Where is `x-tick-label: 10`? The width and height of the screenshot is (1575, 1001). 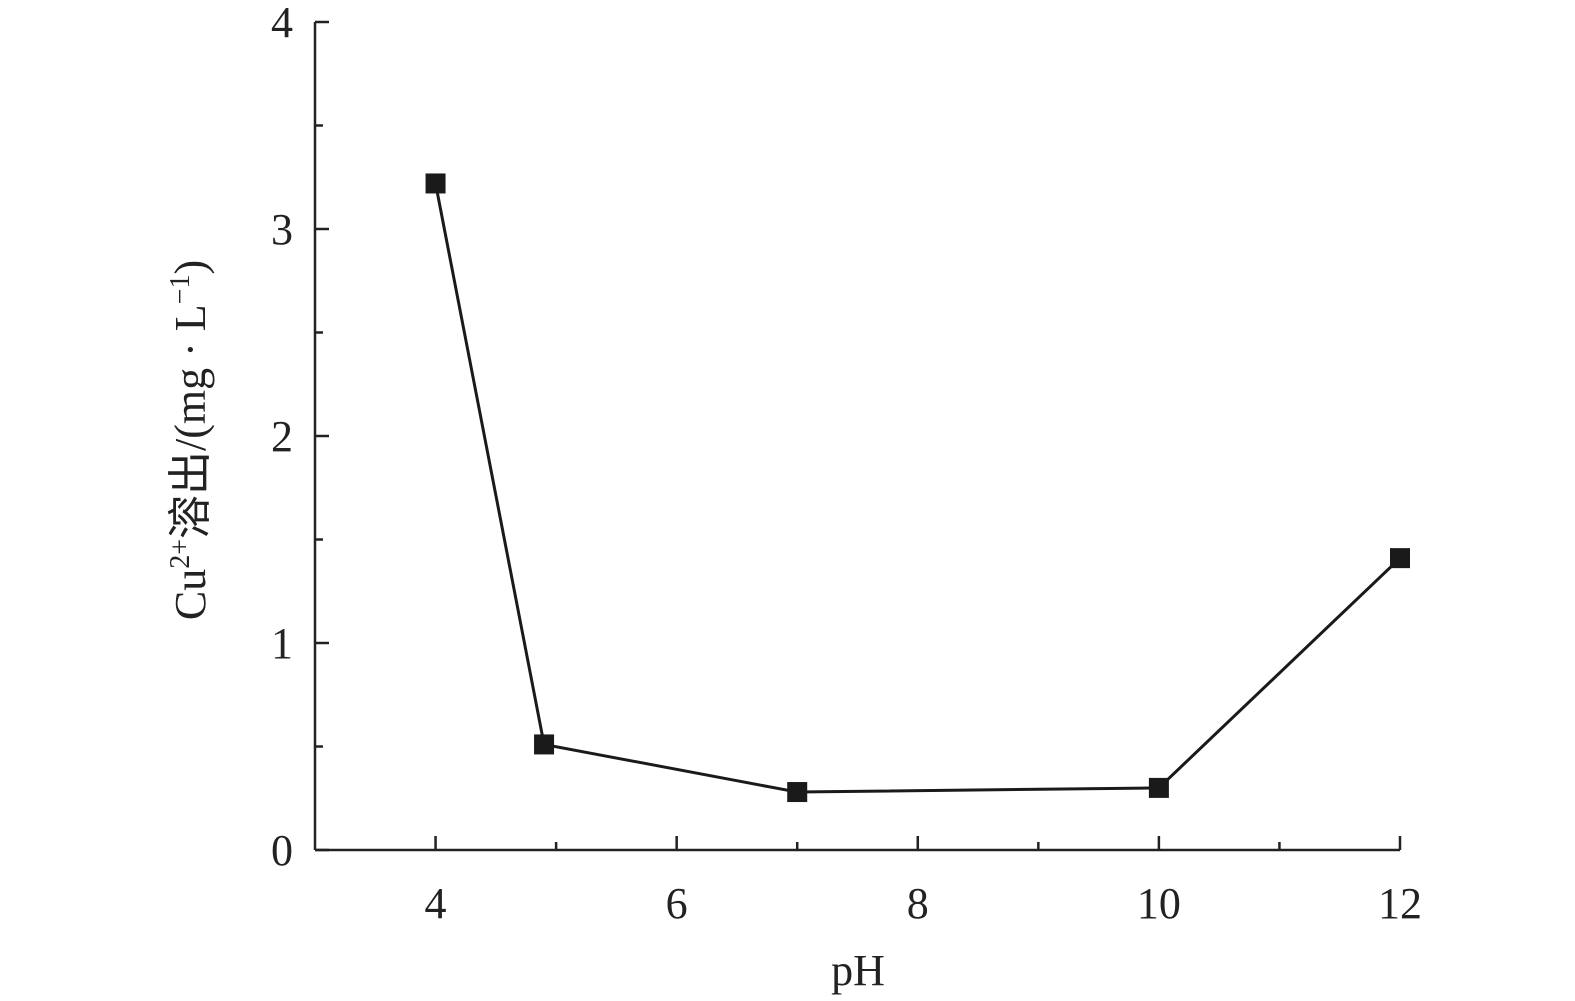 x-tick-label: 10 is located at coordinates (1159, 903).